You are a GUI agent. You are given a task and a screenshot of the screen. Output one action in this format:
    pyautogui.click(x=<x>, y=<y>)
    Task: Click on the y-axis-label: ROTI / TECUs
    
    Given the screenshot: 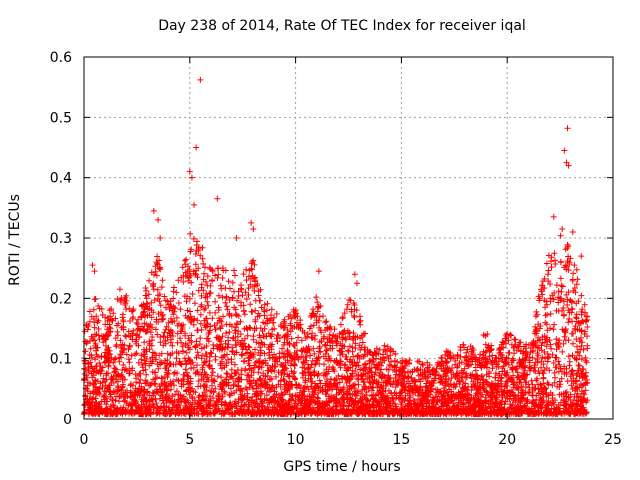 What is the action you would take?
    pyautogui.click(x=15, y=240)
    